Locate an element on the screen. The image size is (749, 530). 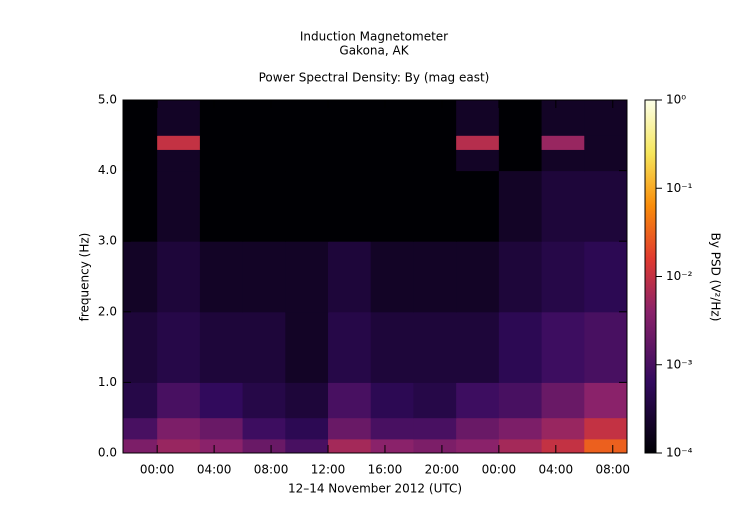
y-tick-label: 2.0 is located at coordinates (107, 311).